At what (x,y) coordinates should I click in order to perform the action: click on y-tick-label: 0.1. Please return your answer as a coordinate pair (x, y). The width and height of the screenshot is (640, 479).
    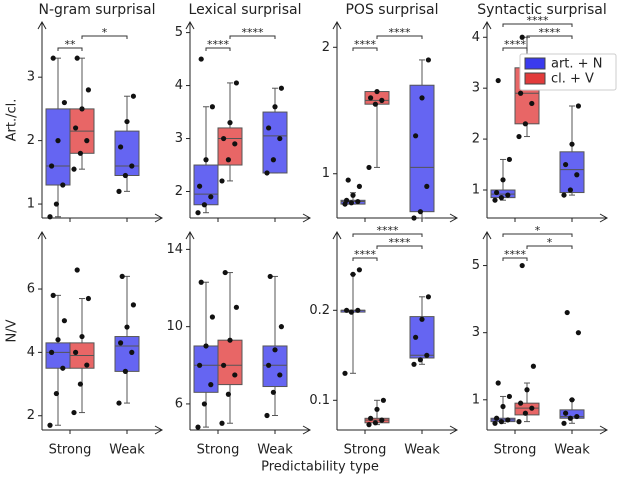
    Looking at the image, I should click on (319, 400).